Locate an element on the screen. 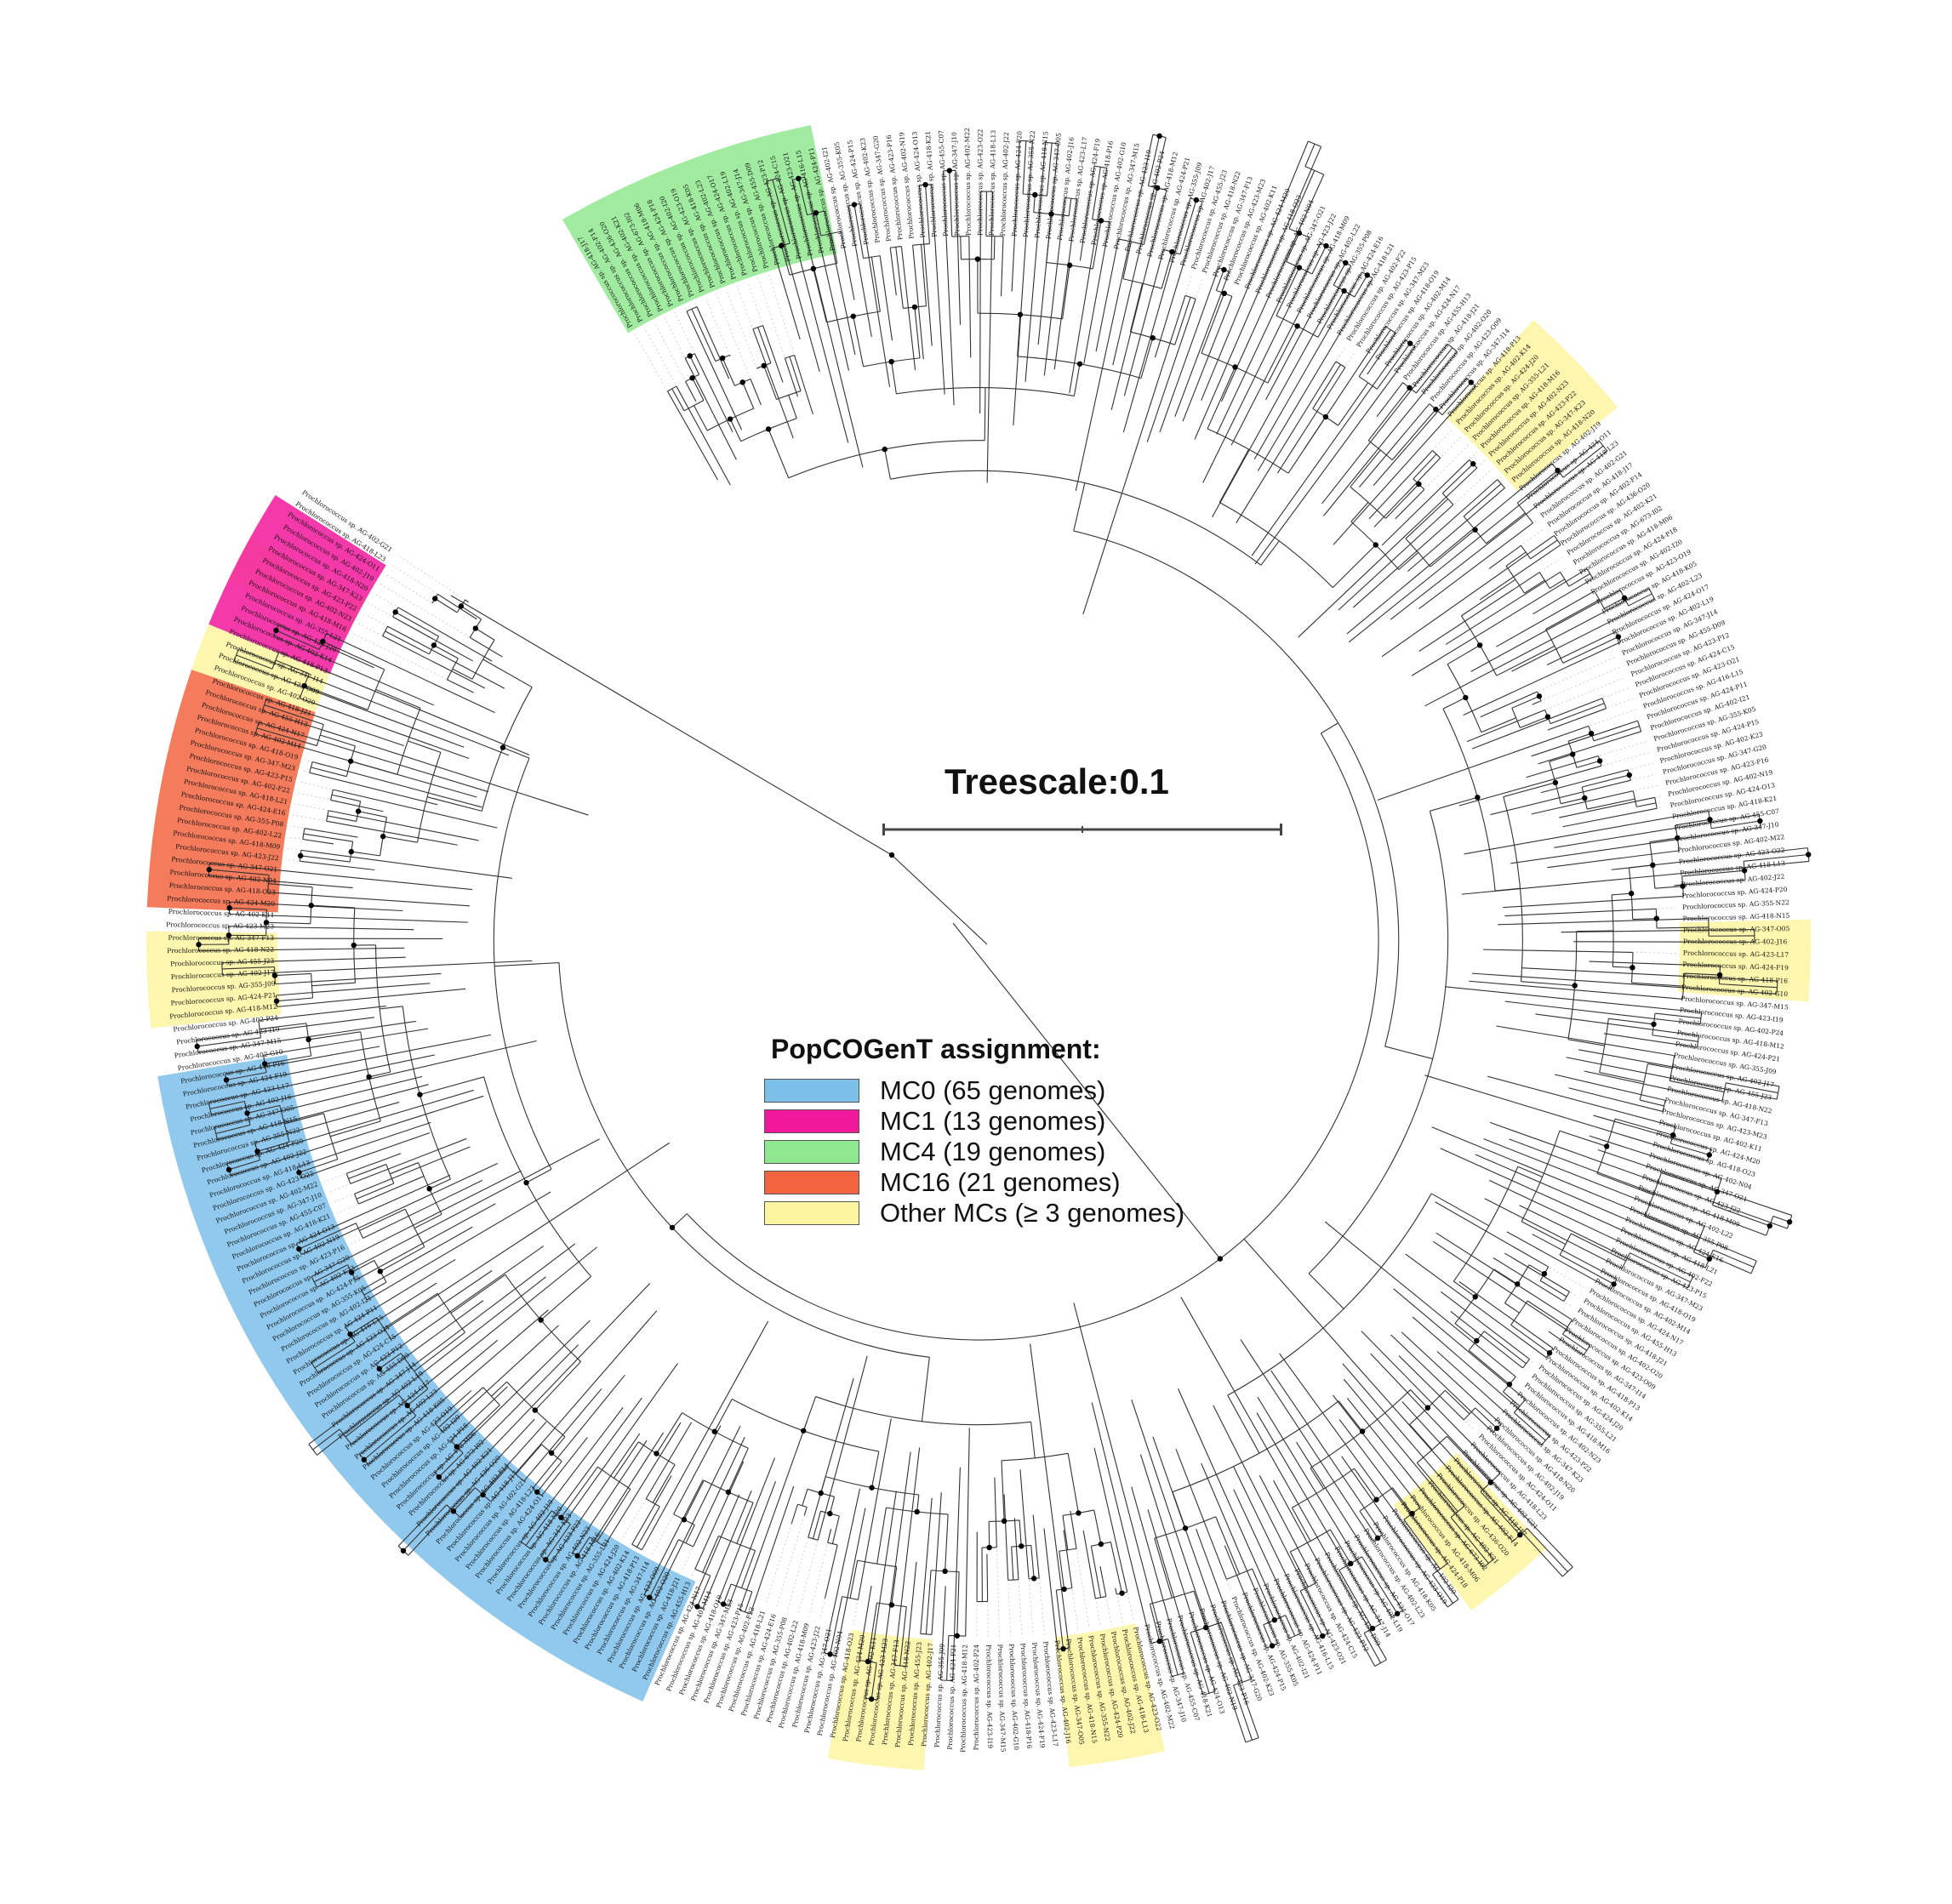  tip-label: Prochlorococcus sp. AG-455-C07 is located at coordinates (943, 184).